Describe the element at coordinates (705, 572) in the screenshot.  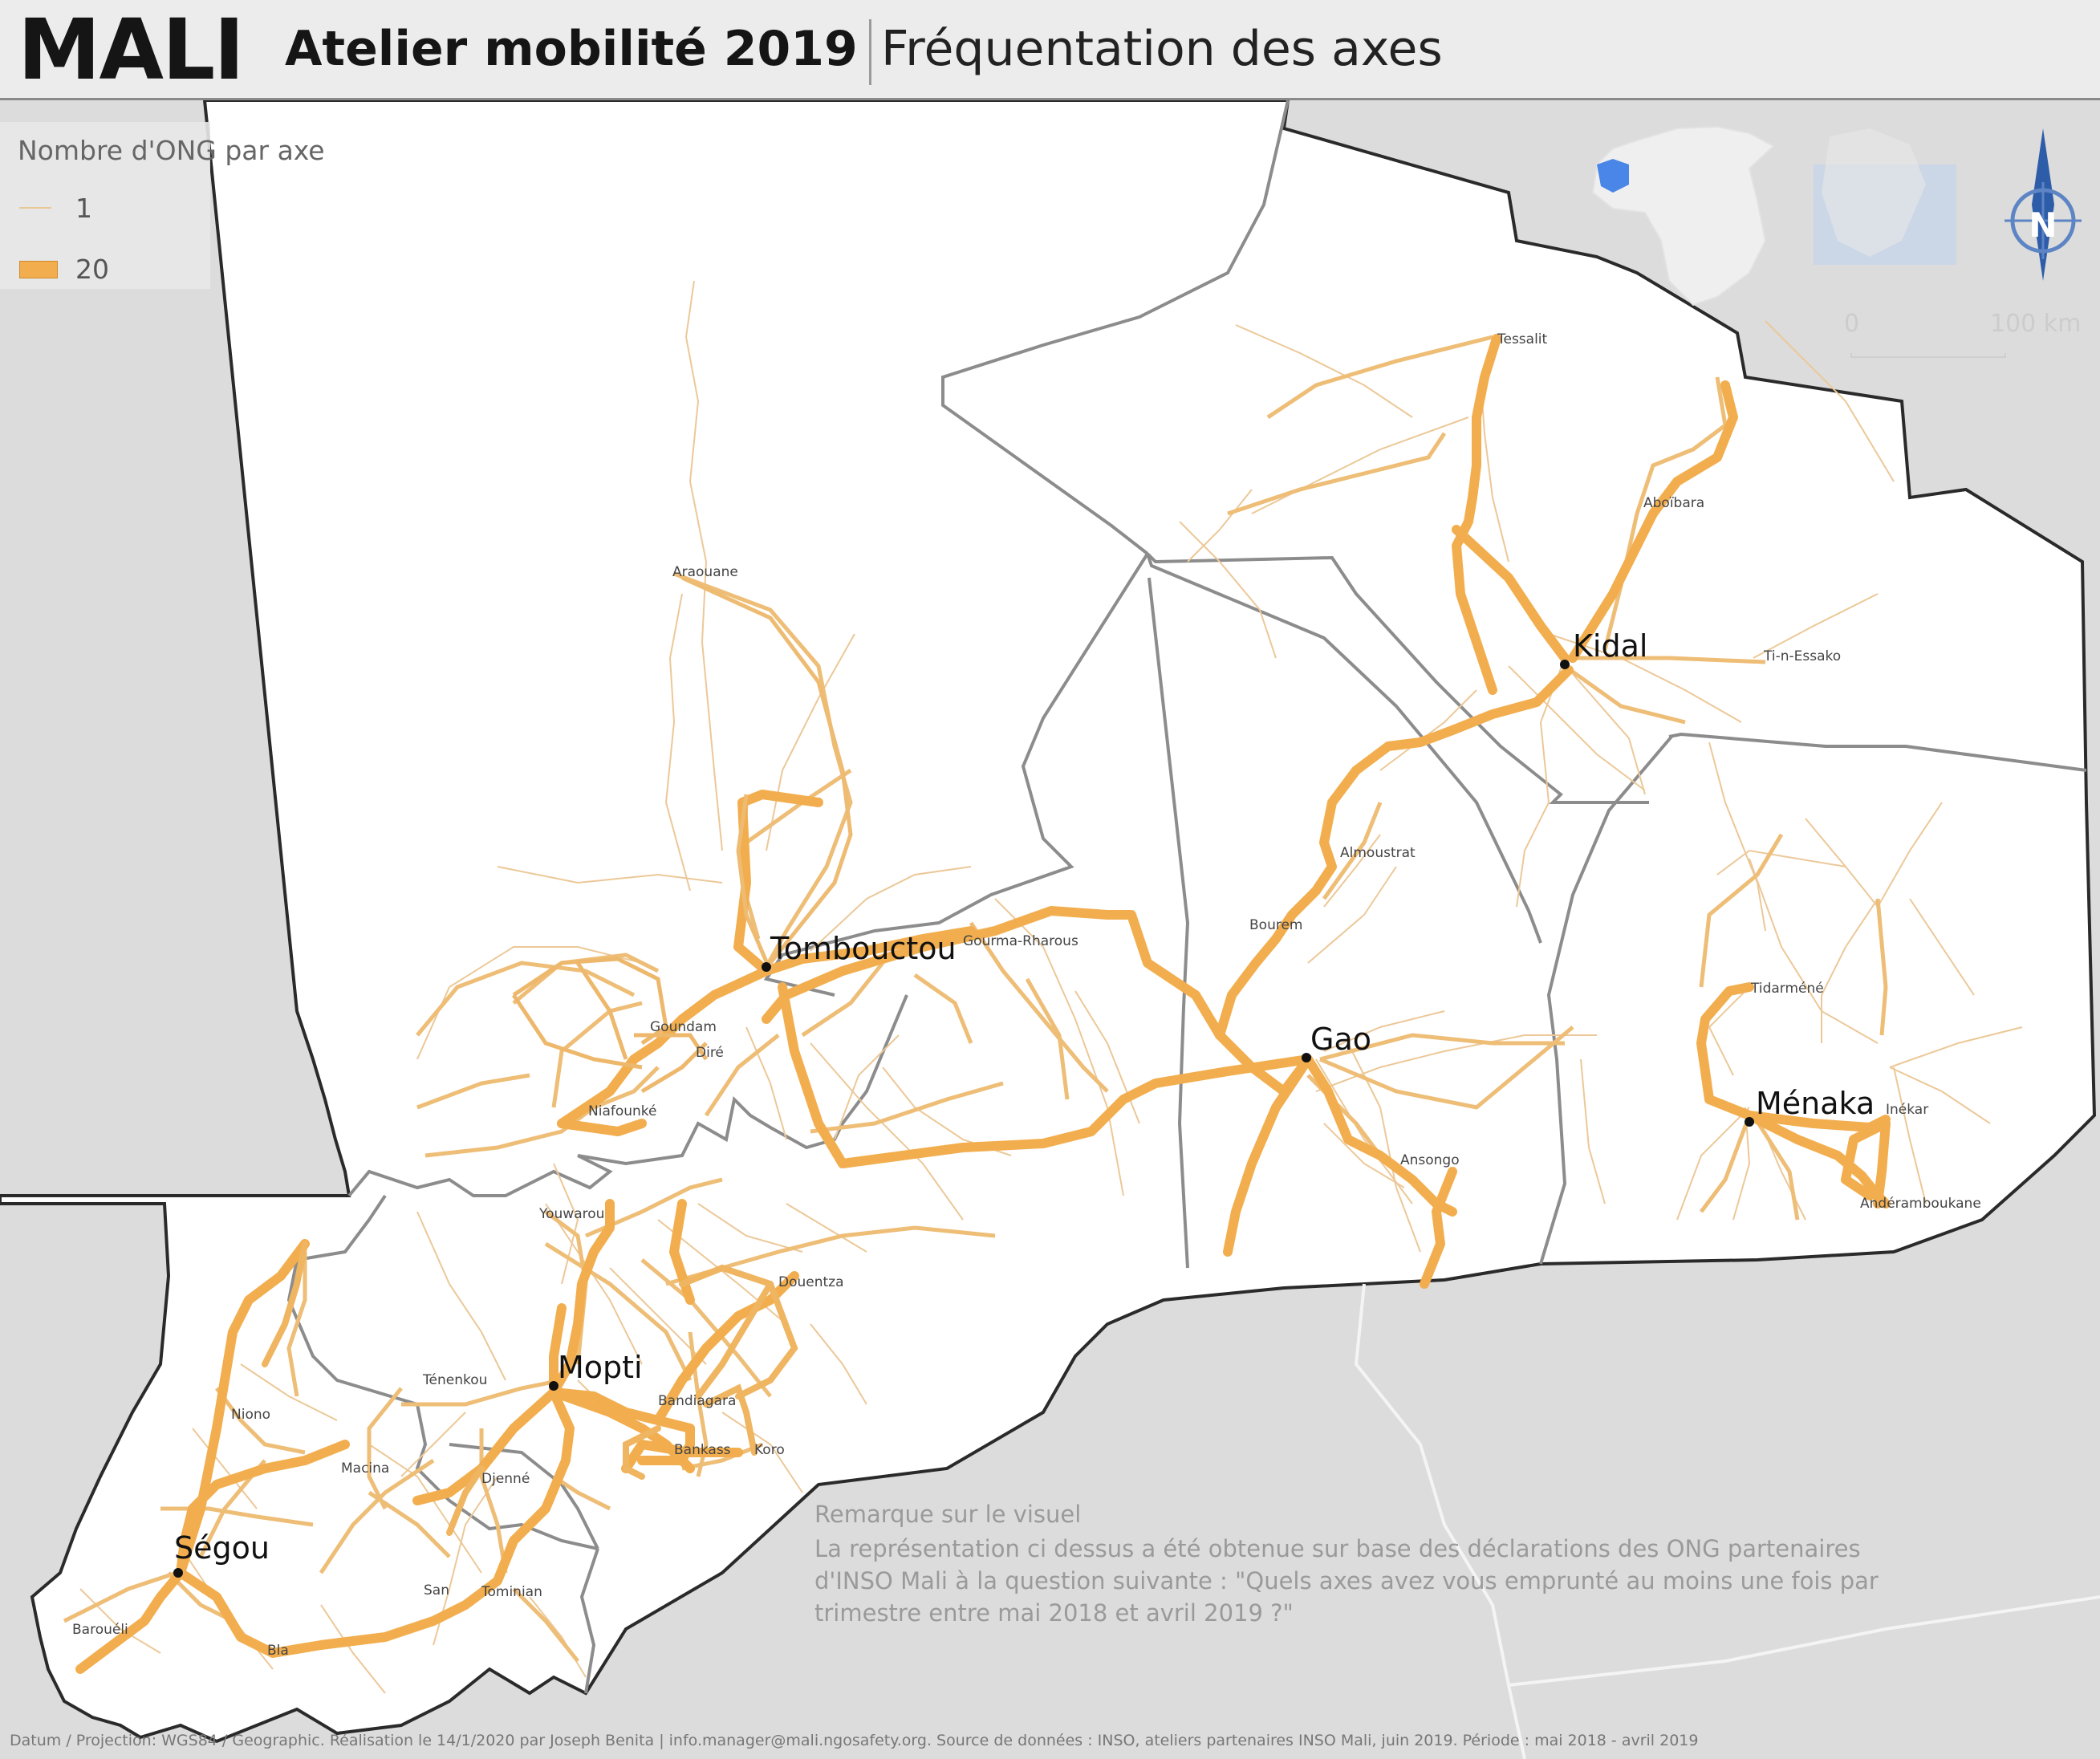
I see `place-label: Araouane` at that location.